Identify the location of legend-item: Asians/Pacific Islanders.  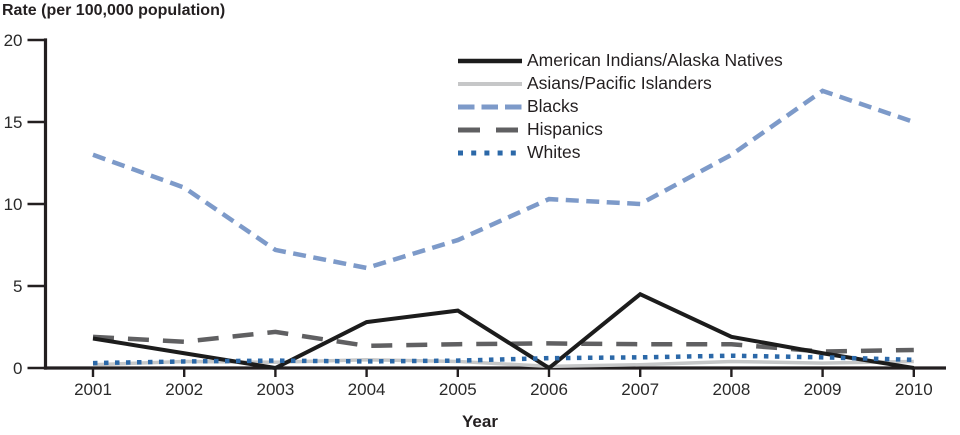
(620, 83).